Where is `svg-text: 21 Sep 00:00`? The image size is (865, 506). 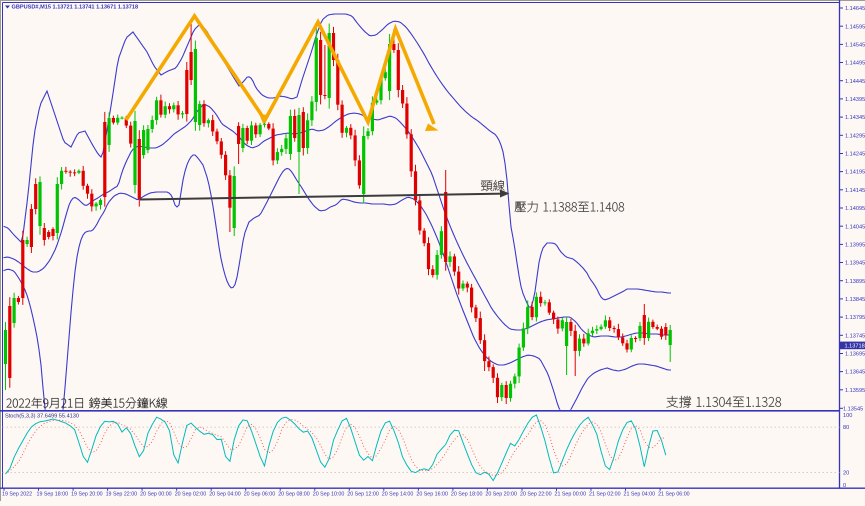
svg-text: 21 Sep 00:00 is located at coordinates (571, 495).